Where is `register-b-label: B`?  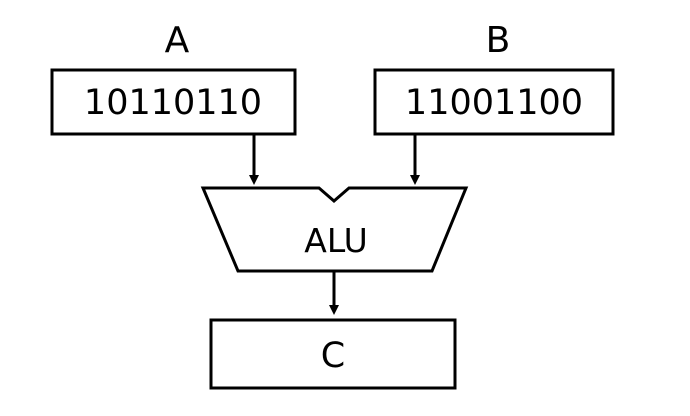
register-b-label: B is located at coordinates (498, 40).